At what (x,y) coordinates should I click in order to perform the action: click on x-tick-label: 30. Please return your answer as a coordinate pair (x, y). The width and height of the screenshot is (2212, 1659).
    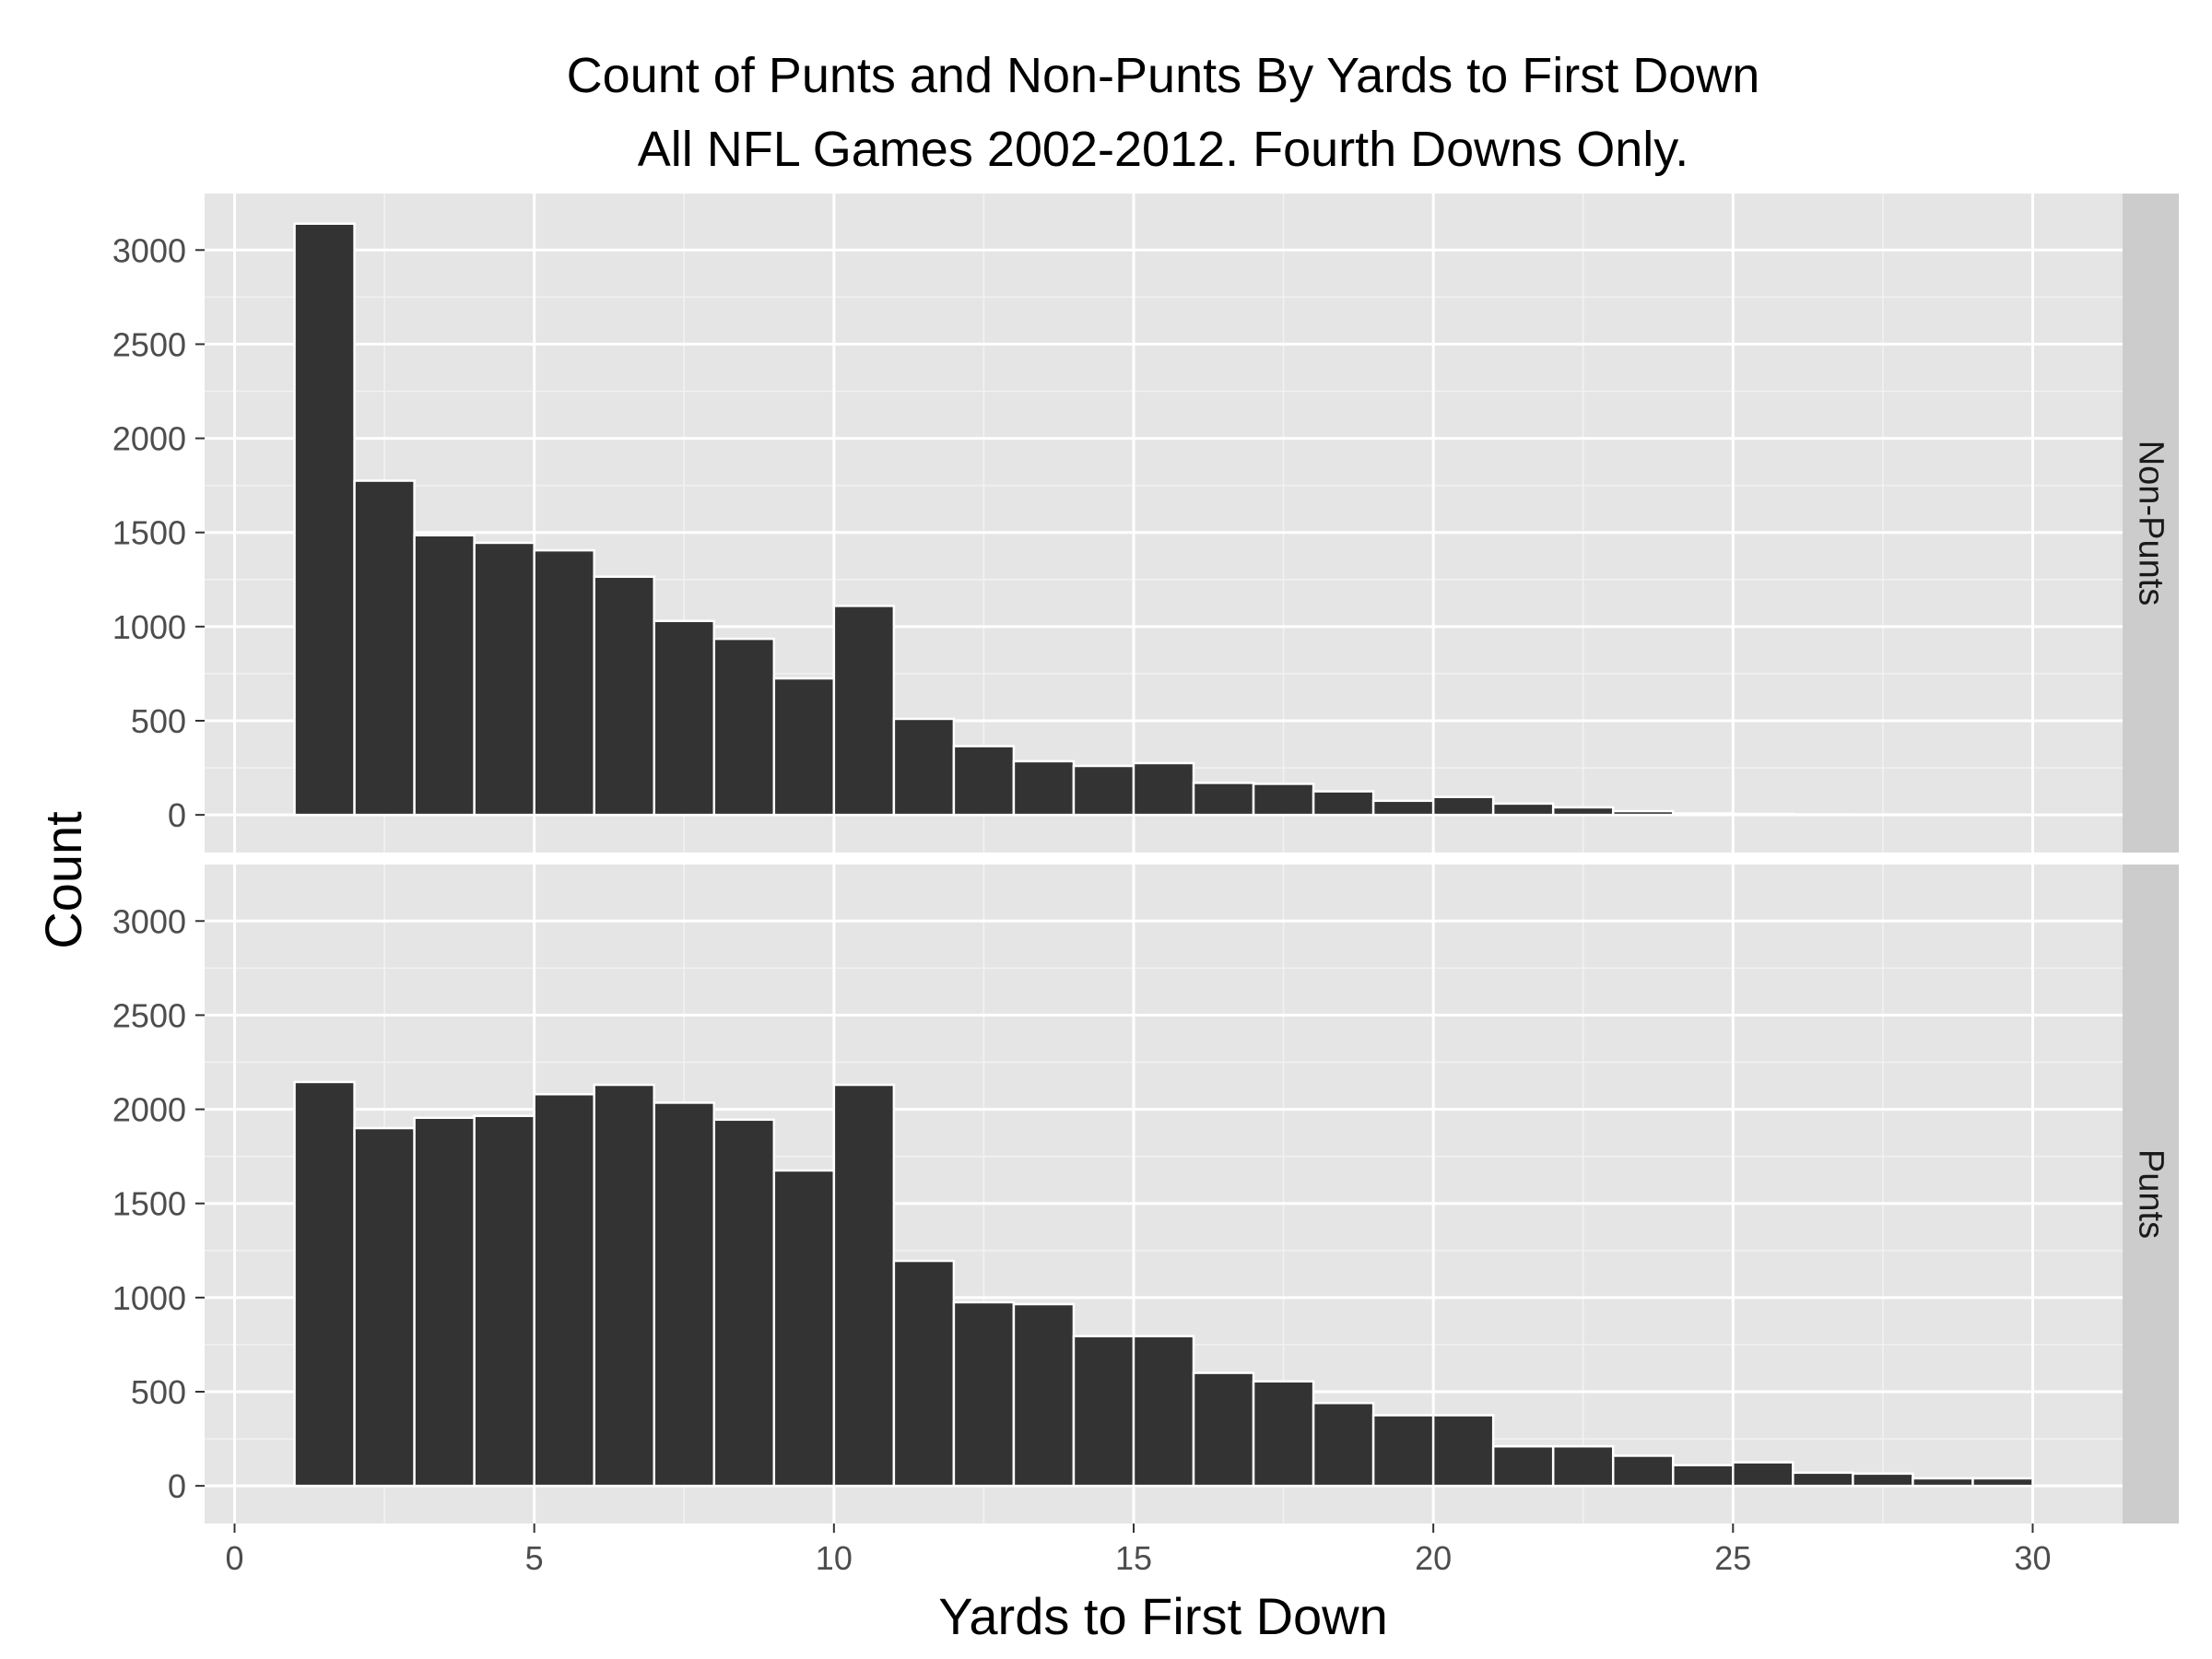
    Looking at the image, I should click on (2032, 1558).